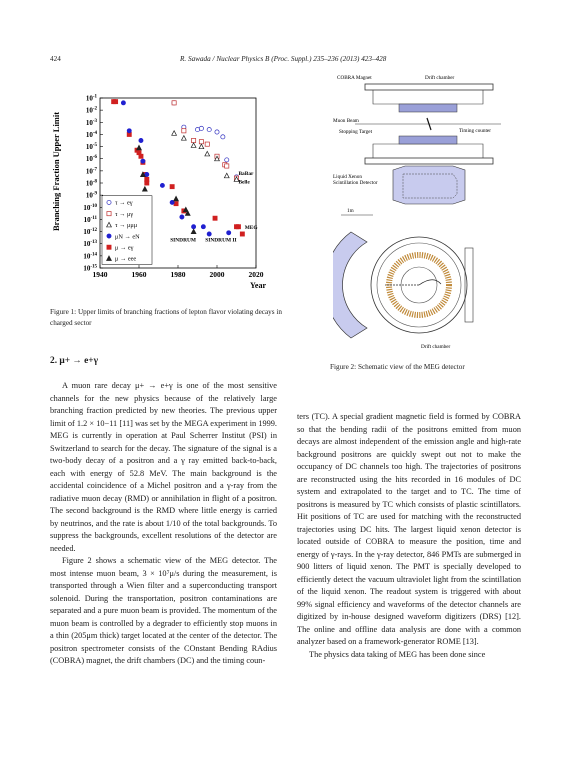 This screenshot has height=760, width=561. I want to click on x-tick-label: 1980, so click(178, 274).